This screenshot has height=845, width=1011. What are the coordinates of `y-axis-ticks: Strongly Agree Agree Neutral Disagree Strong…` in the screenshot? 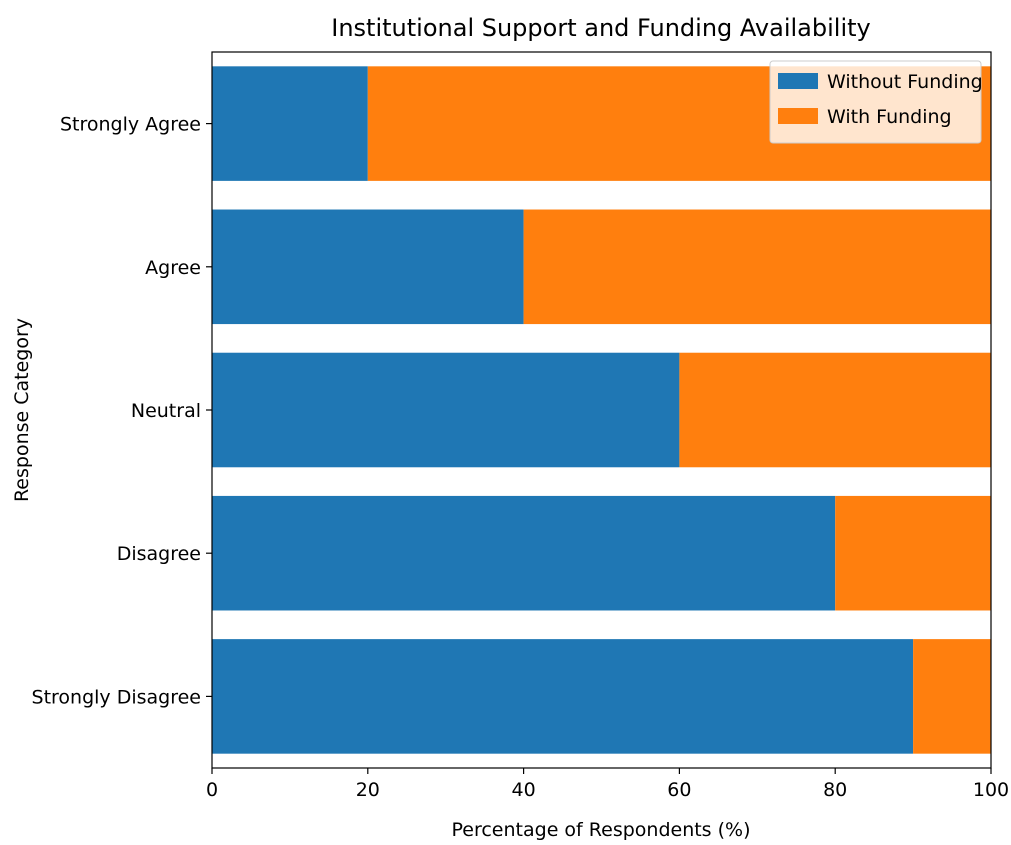 It's located at (122, 411).